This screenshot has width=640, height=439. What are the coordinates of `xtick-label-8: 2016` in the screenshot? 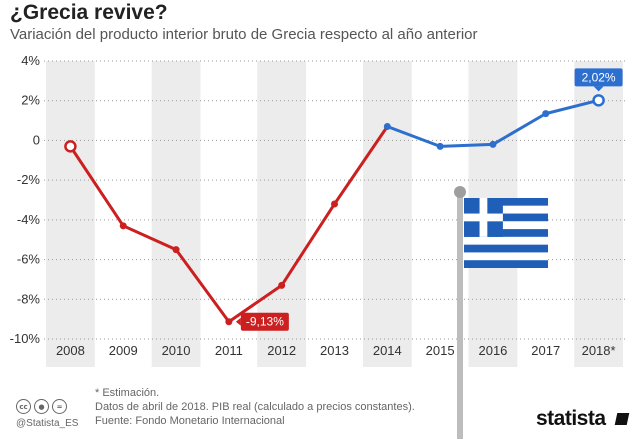 It's located at (492, 350).